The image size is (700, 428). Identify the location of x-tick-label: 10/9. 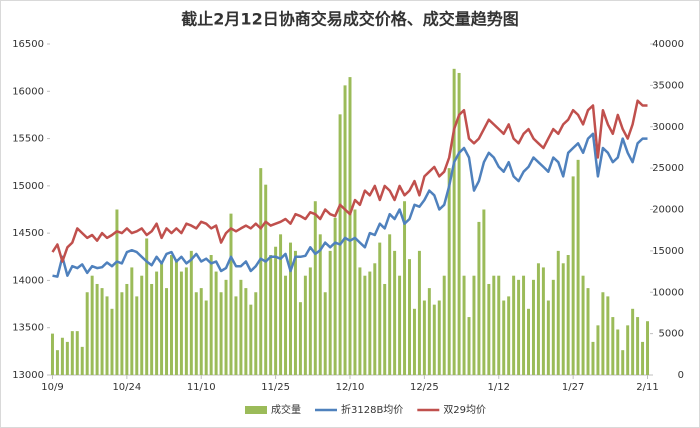
(52, 387).